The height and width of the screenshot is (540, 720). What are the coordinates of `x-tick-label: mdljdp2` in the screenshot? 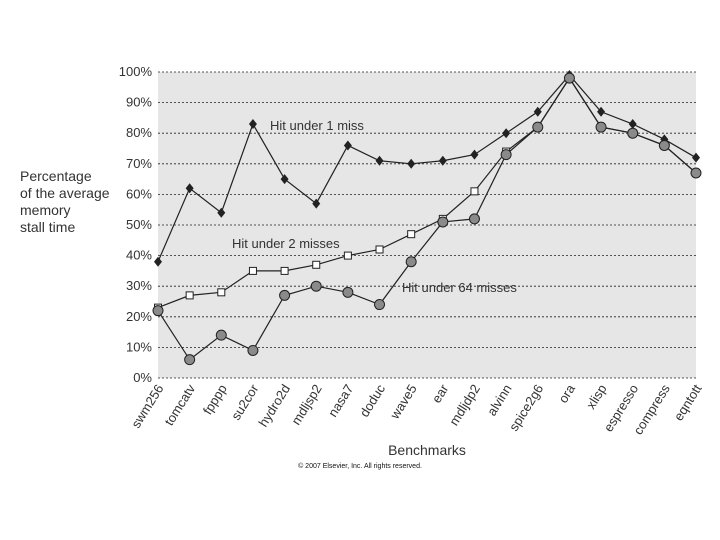 It's located at (464, 405).